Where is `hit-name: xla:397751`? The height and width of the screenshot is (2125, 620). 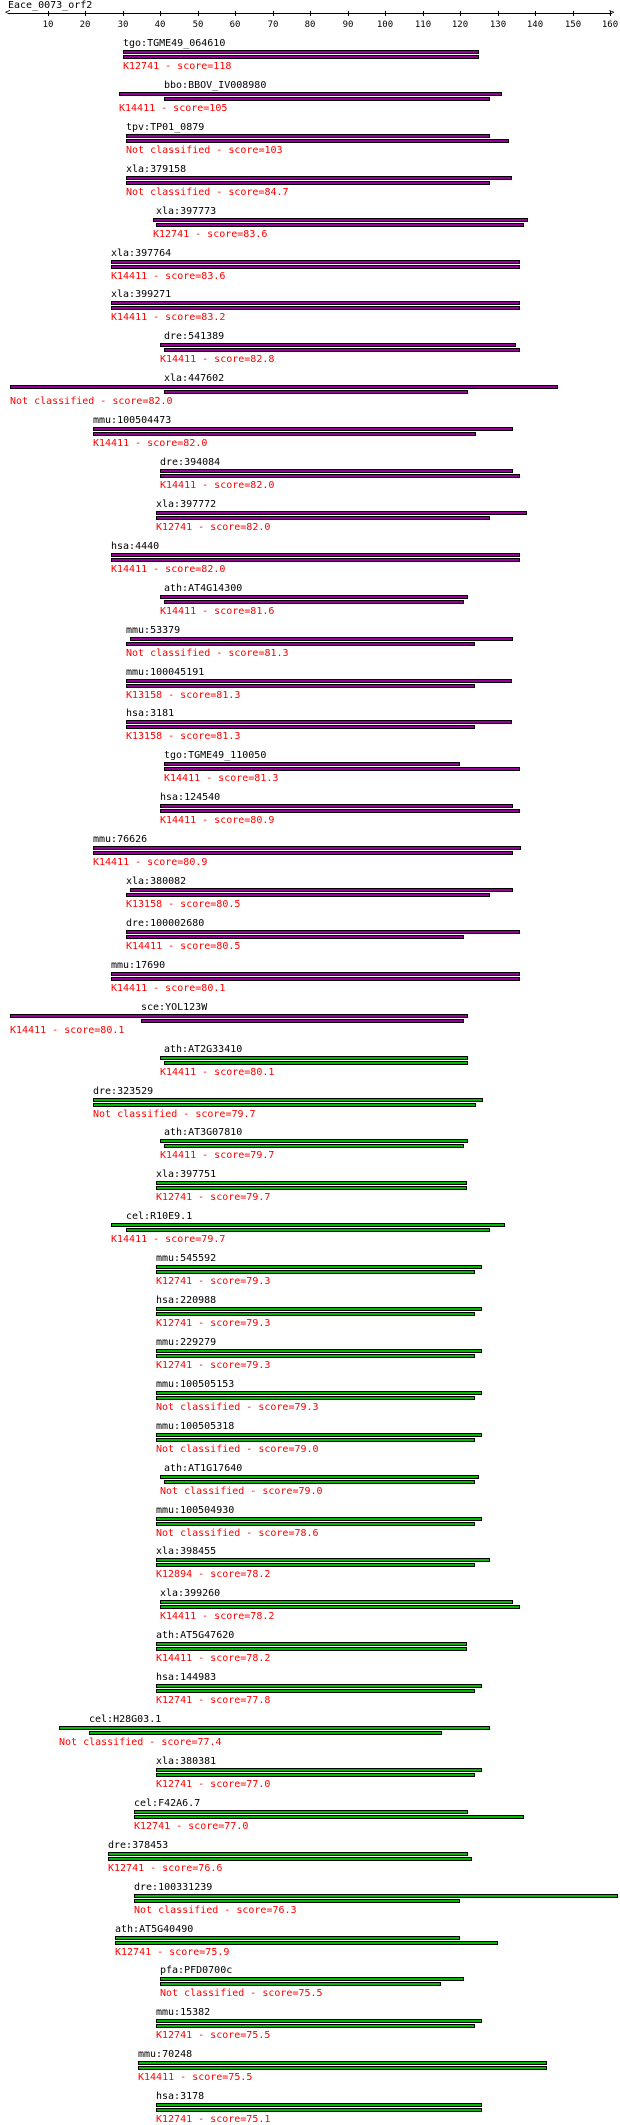 hit-name: xla:397751 is located at coordinates (186, 1174).